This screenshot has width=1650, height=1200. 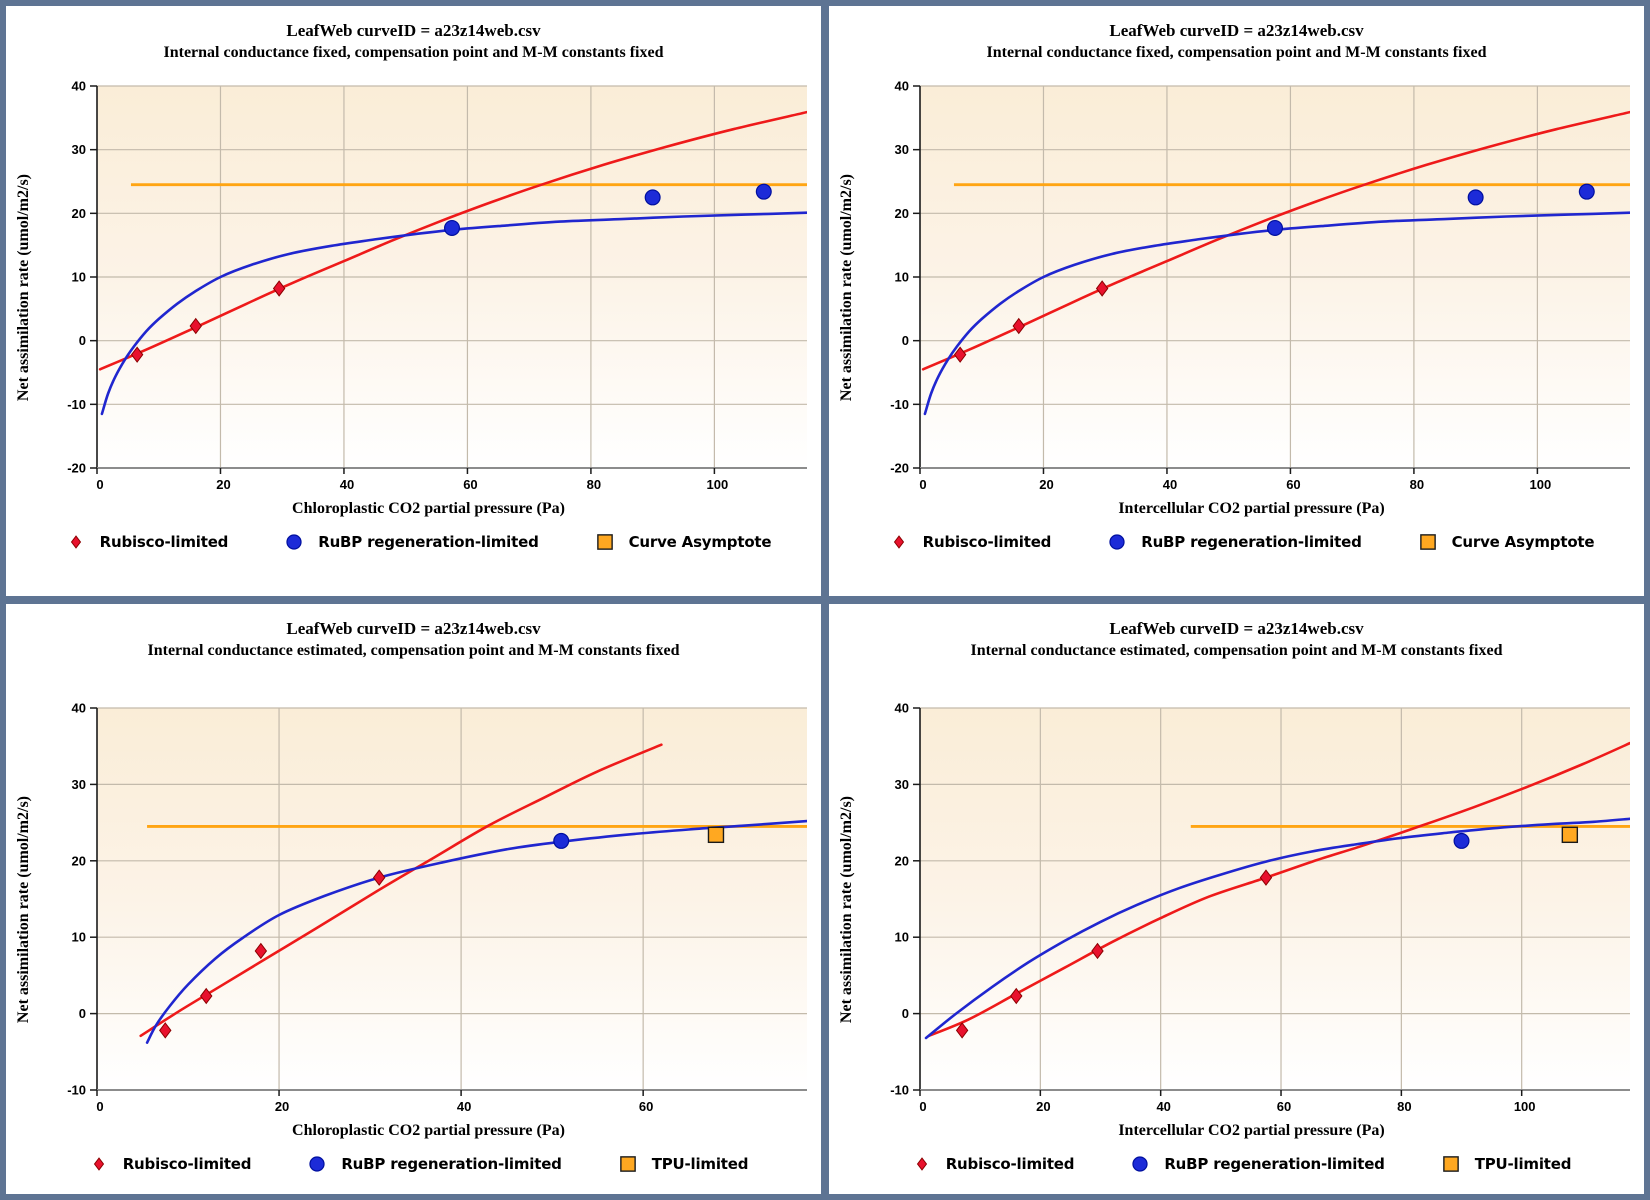 What do you see at coordinates (451, 899) in the screenshot?
I see `plot-background` at bounding box center [451, 899].